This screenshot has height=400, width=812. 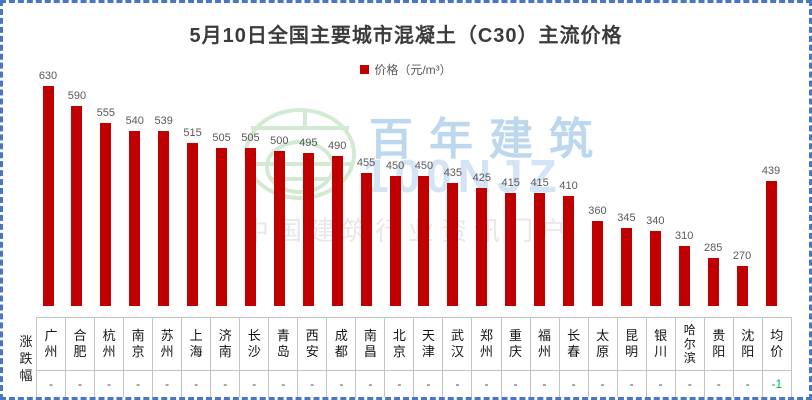 I want to click on city-name-cell: 上海, so click(x=196, y=344).